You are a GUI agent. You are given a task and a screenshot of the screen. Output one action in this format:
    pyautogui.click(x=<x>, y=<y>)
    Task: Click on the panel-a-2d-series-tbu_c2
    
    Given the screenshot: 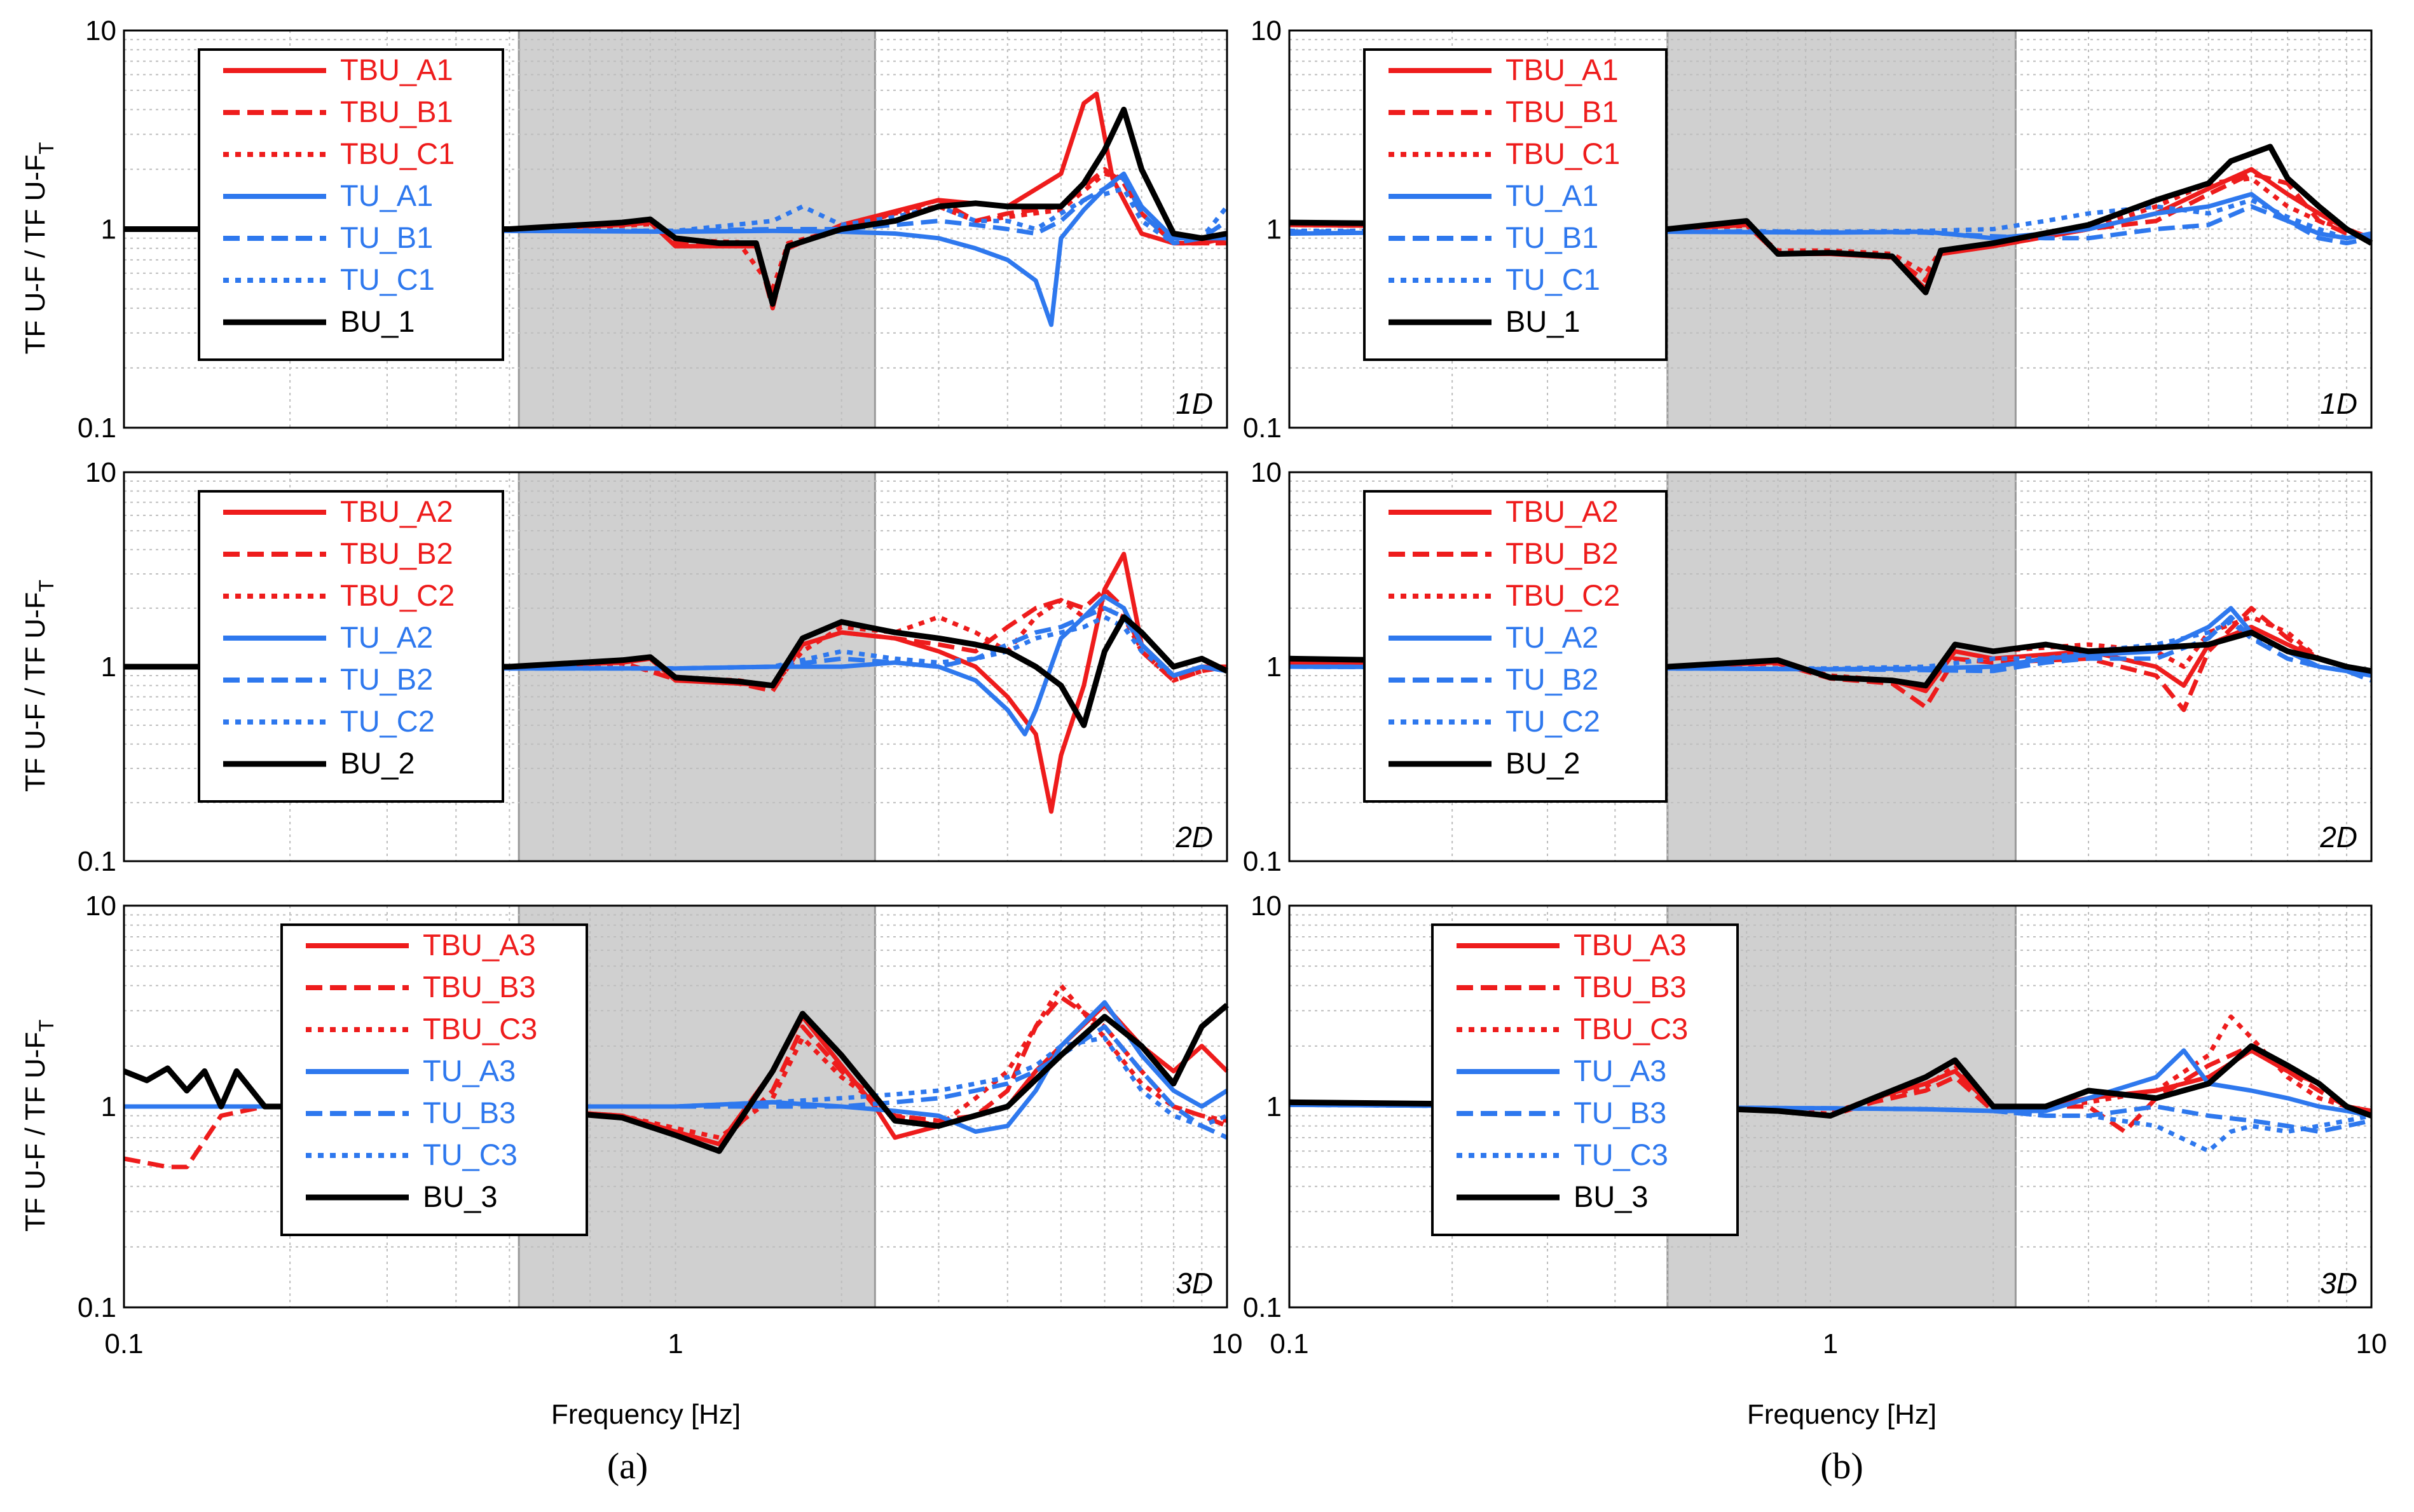 What is the action you would take?
    pyautogui.click(x=676, y=642)
    